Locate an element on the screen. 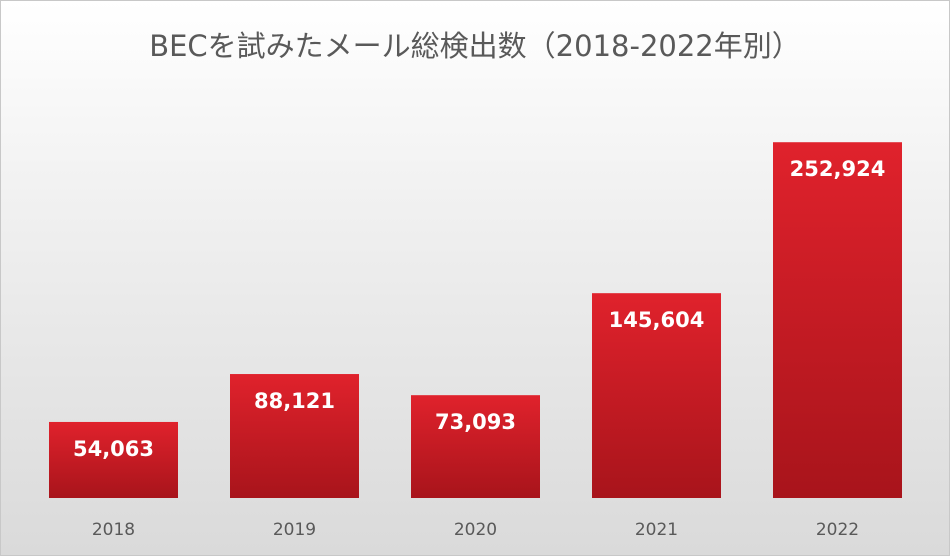 This screenshot has height=556, width=950. x-tick-label-2021: 2021 is located at coordinates (656, 530).